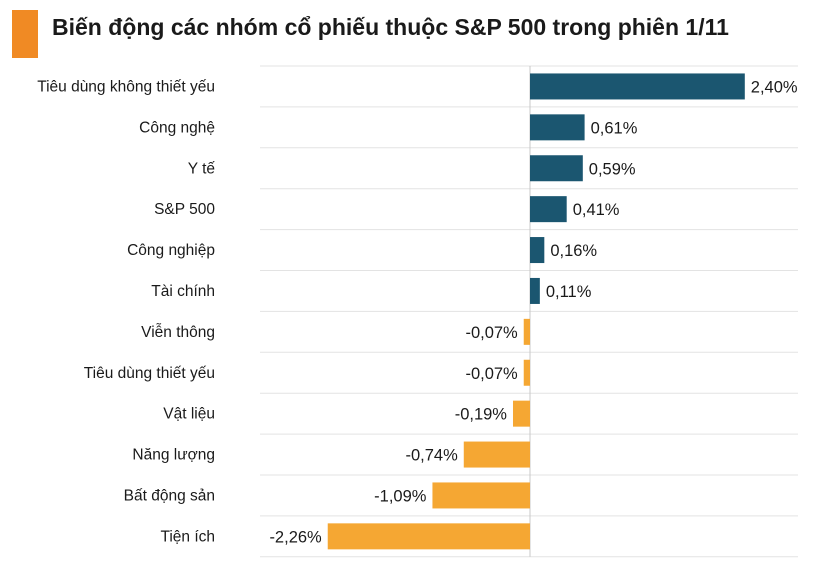  What do you see at coordinates (187, 536) in the screenshot?
I see `category-label: Tiện ích` at bounding box center [187, 536].